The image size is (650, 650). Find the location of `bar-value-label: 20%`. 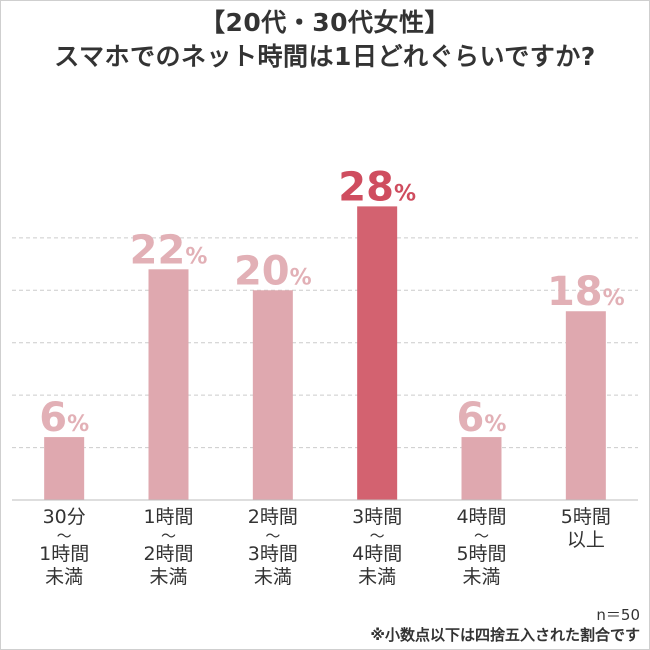

bar-value-label: 20% is located at coordinates (273, 271).